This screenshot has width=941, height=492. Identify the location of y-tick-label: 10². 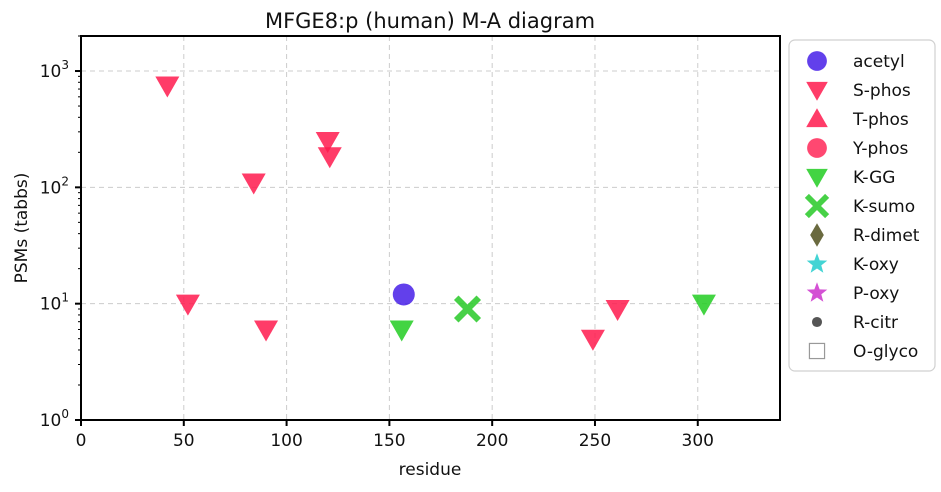
(54, 186).